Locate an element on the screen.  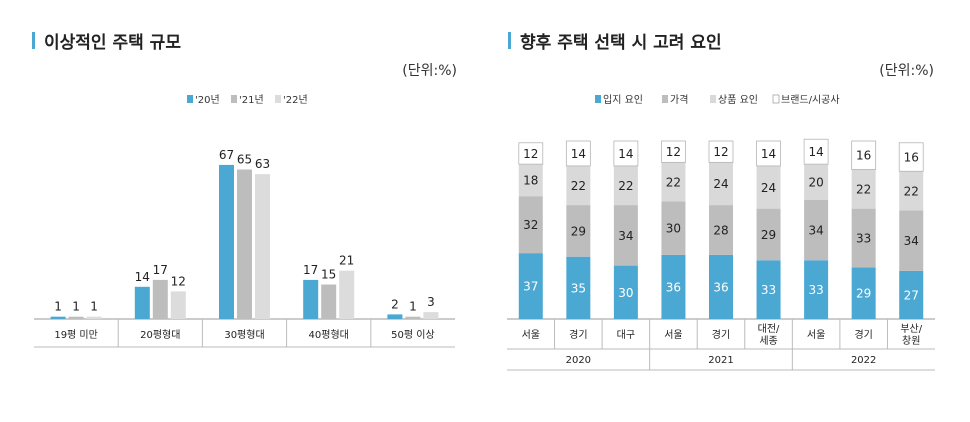
data-label-right: 20 is located at coordinates (815, 182).